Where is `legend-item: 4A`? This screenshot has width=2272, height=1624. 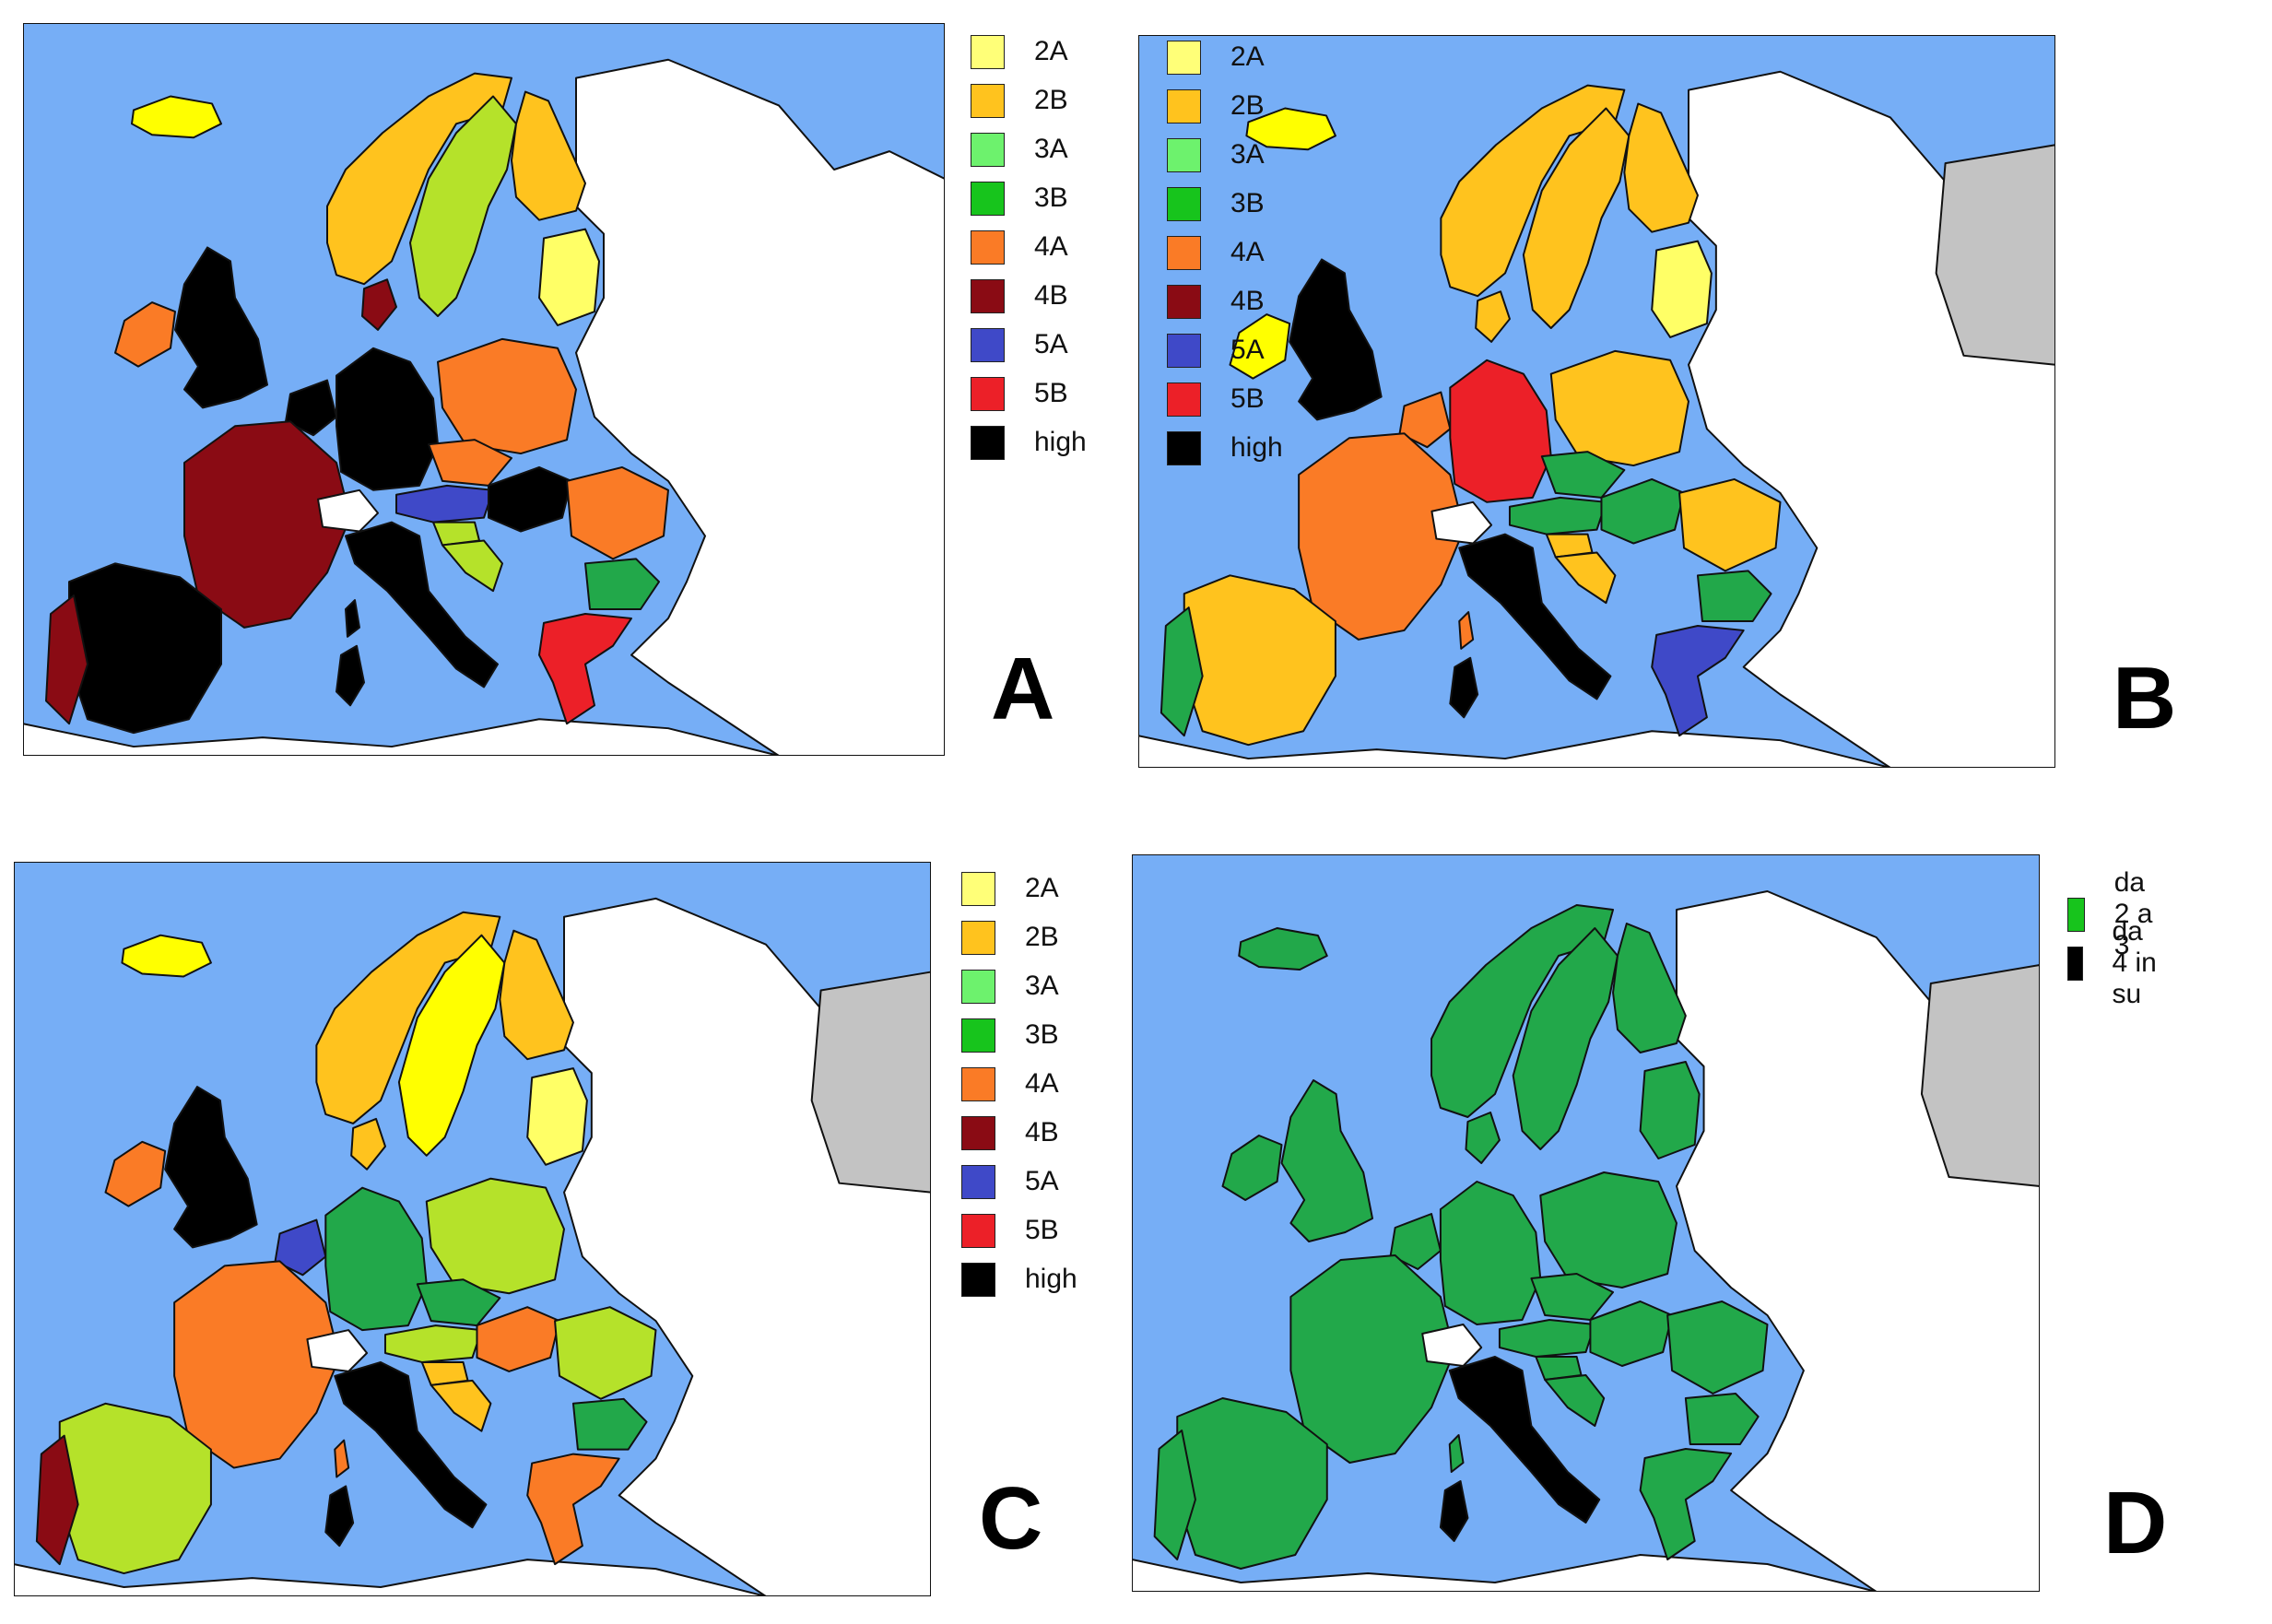
legend-item: 4A is located at coordinates (1019, 247).